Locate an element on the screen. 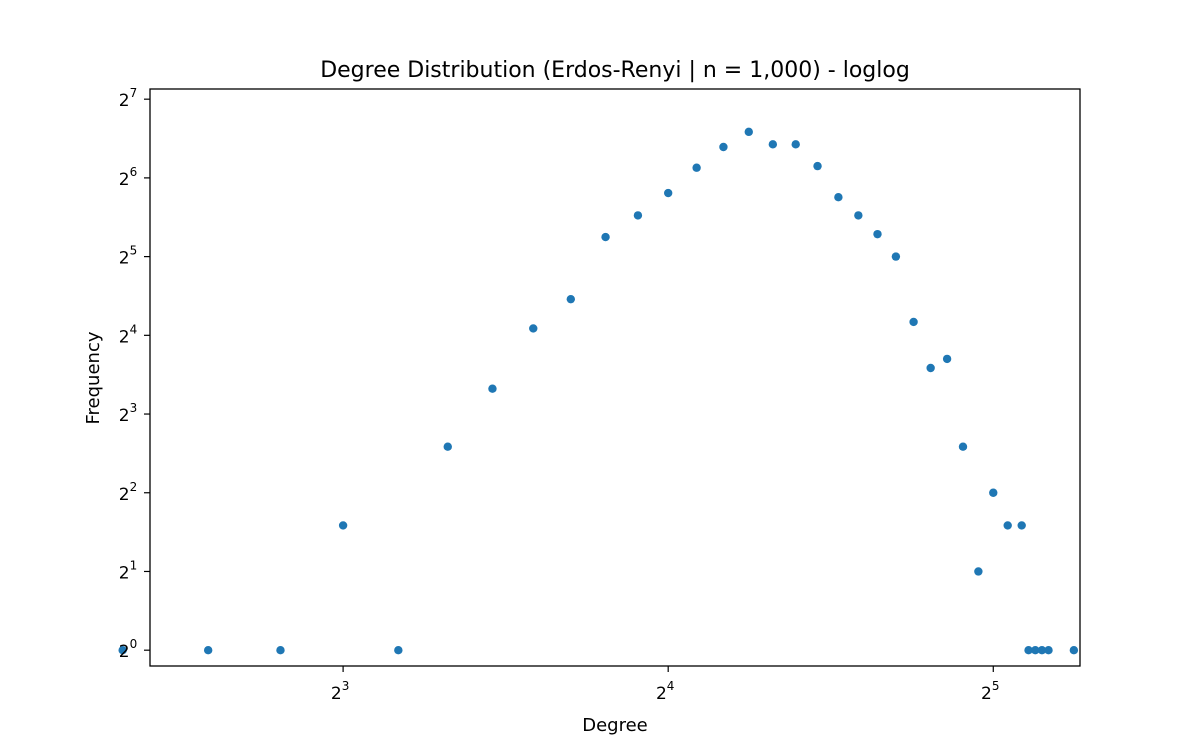 The height and width of the screenshot is (749, 1200). y-tick-label-0: 20 is located at coordinates (128, 649).